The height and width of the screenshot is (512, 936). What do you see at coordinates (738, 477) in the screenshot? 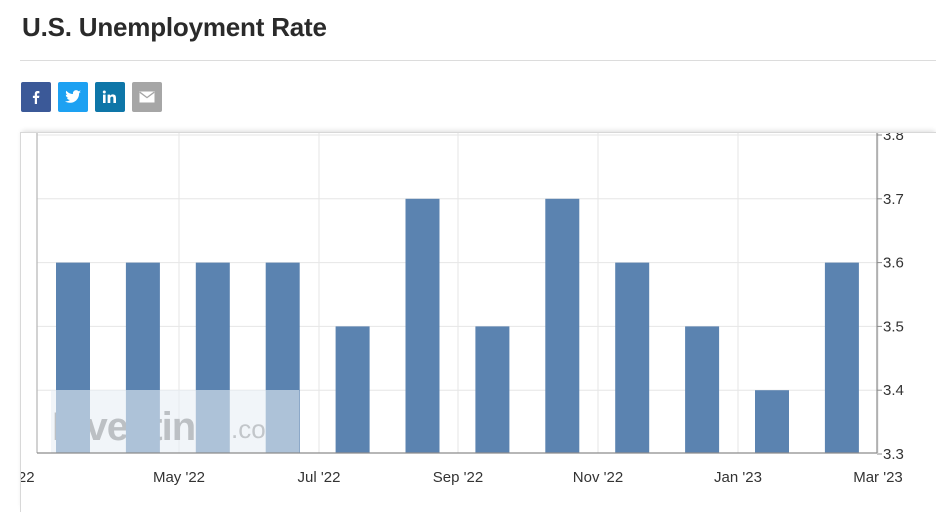
I see `x-tick-label: Jan '23` at bounding box center [738, 477].